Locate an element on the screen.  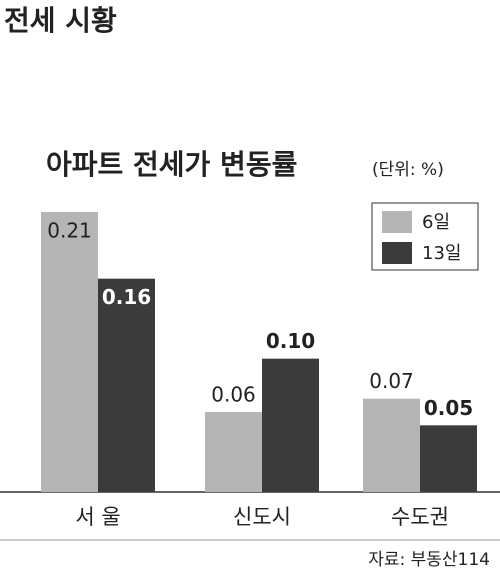
value-label: 0.16 is located at coordinates (126, 297).